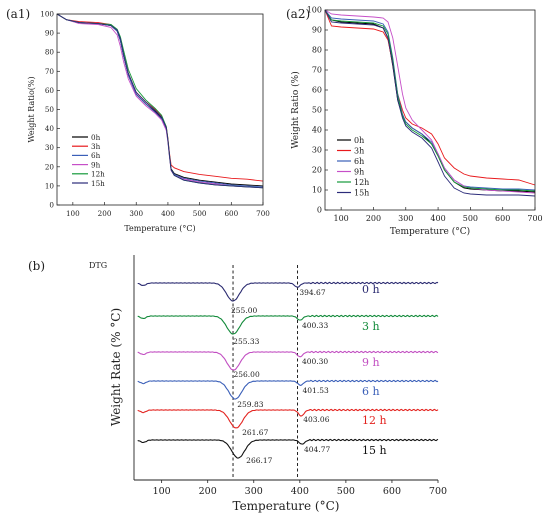 The image size is (554, 524). I want to click on peak-label-1: 256.00, so click(246, 374).